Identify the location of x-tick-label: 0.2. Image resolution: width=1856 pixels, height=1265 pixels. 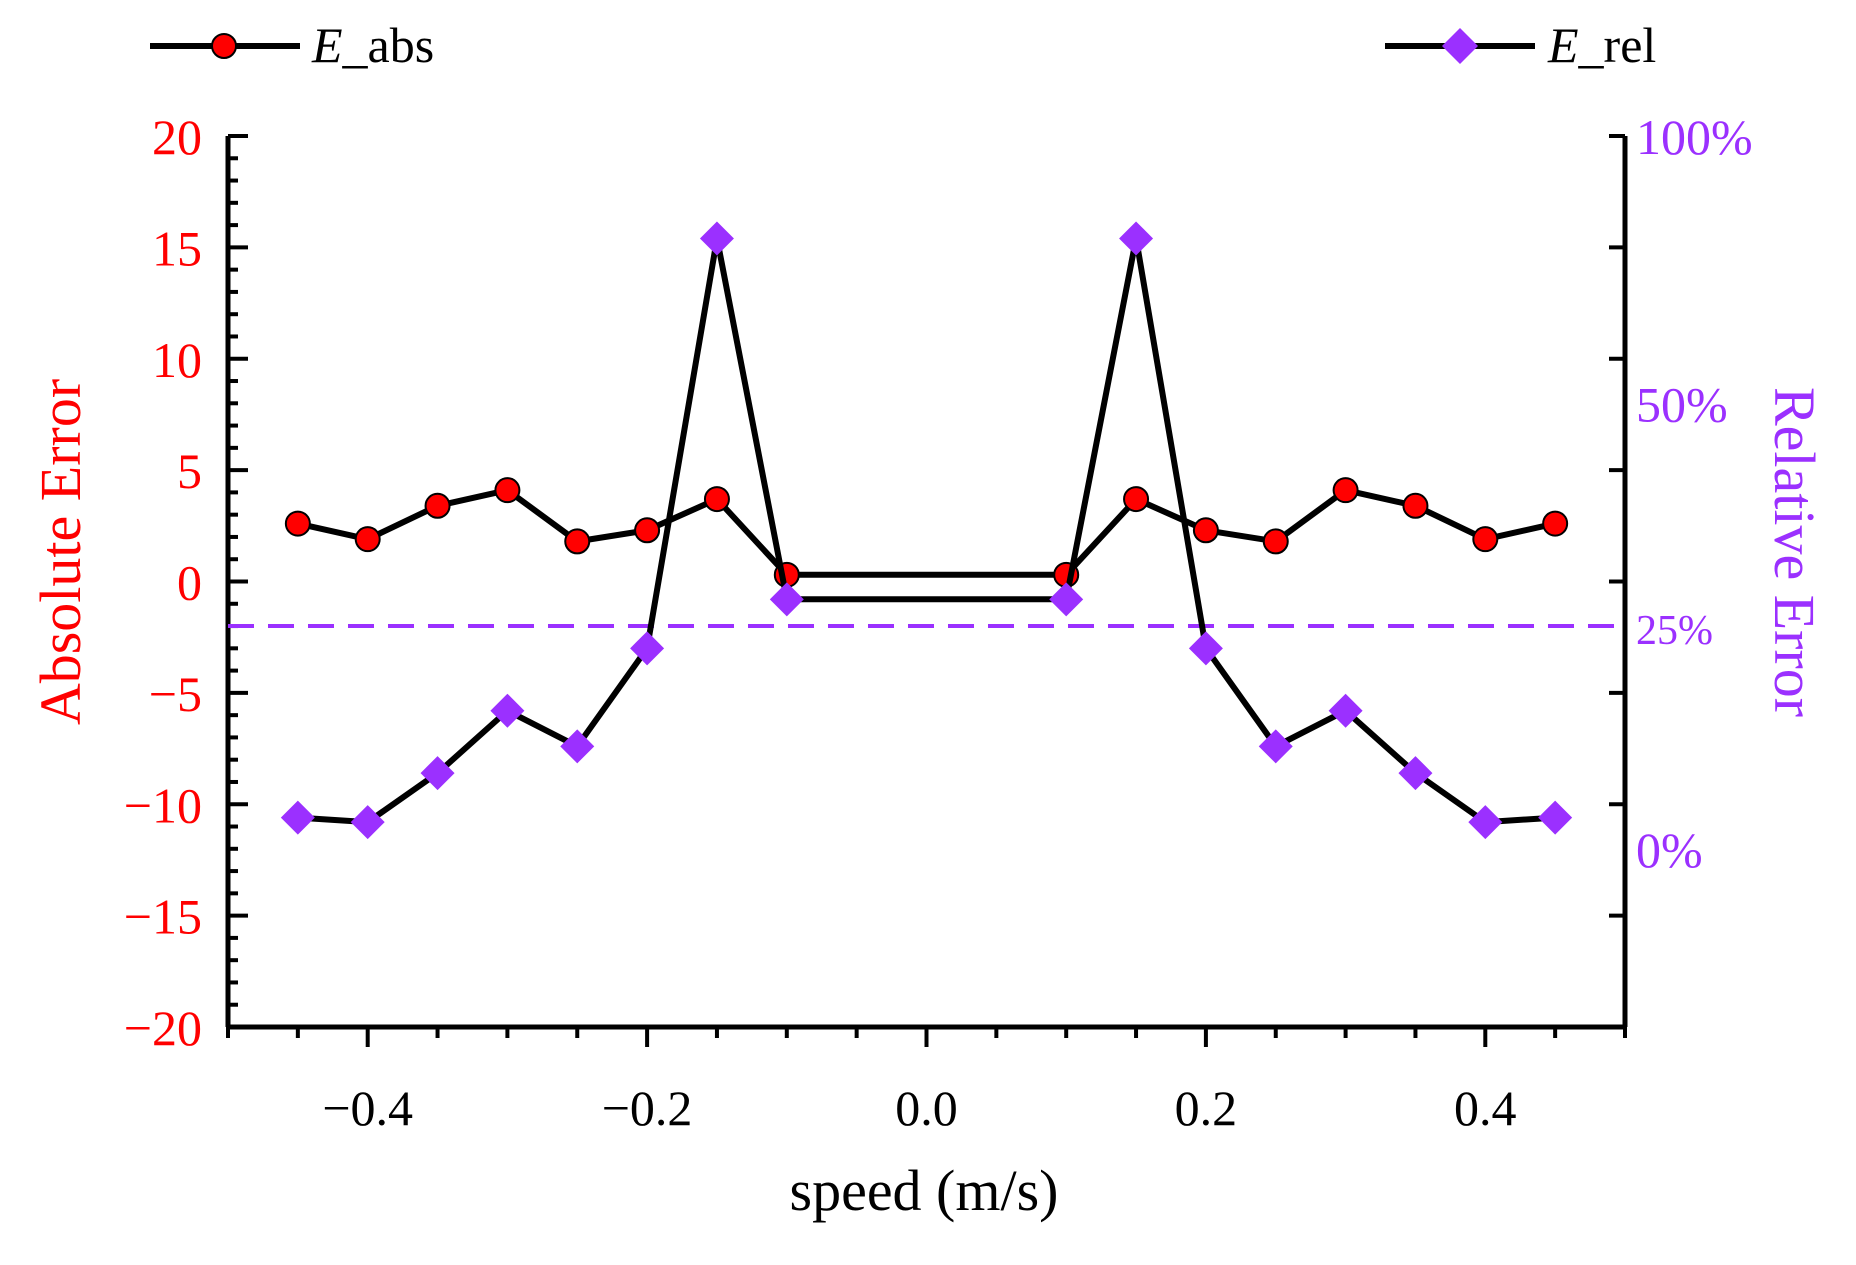
(1206, 1108).